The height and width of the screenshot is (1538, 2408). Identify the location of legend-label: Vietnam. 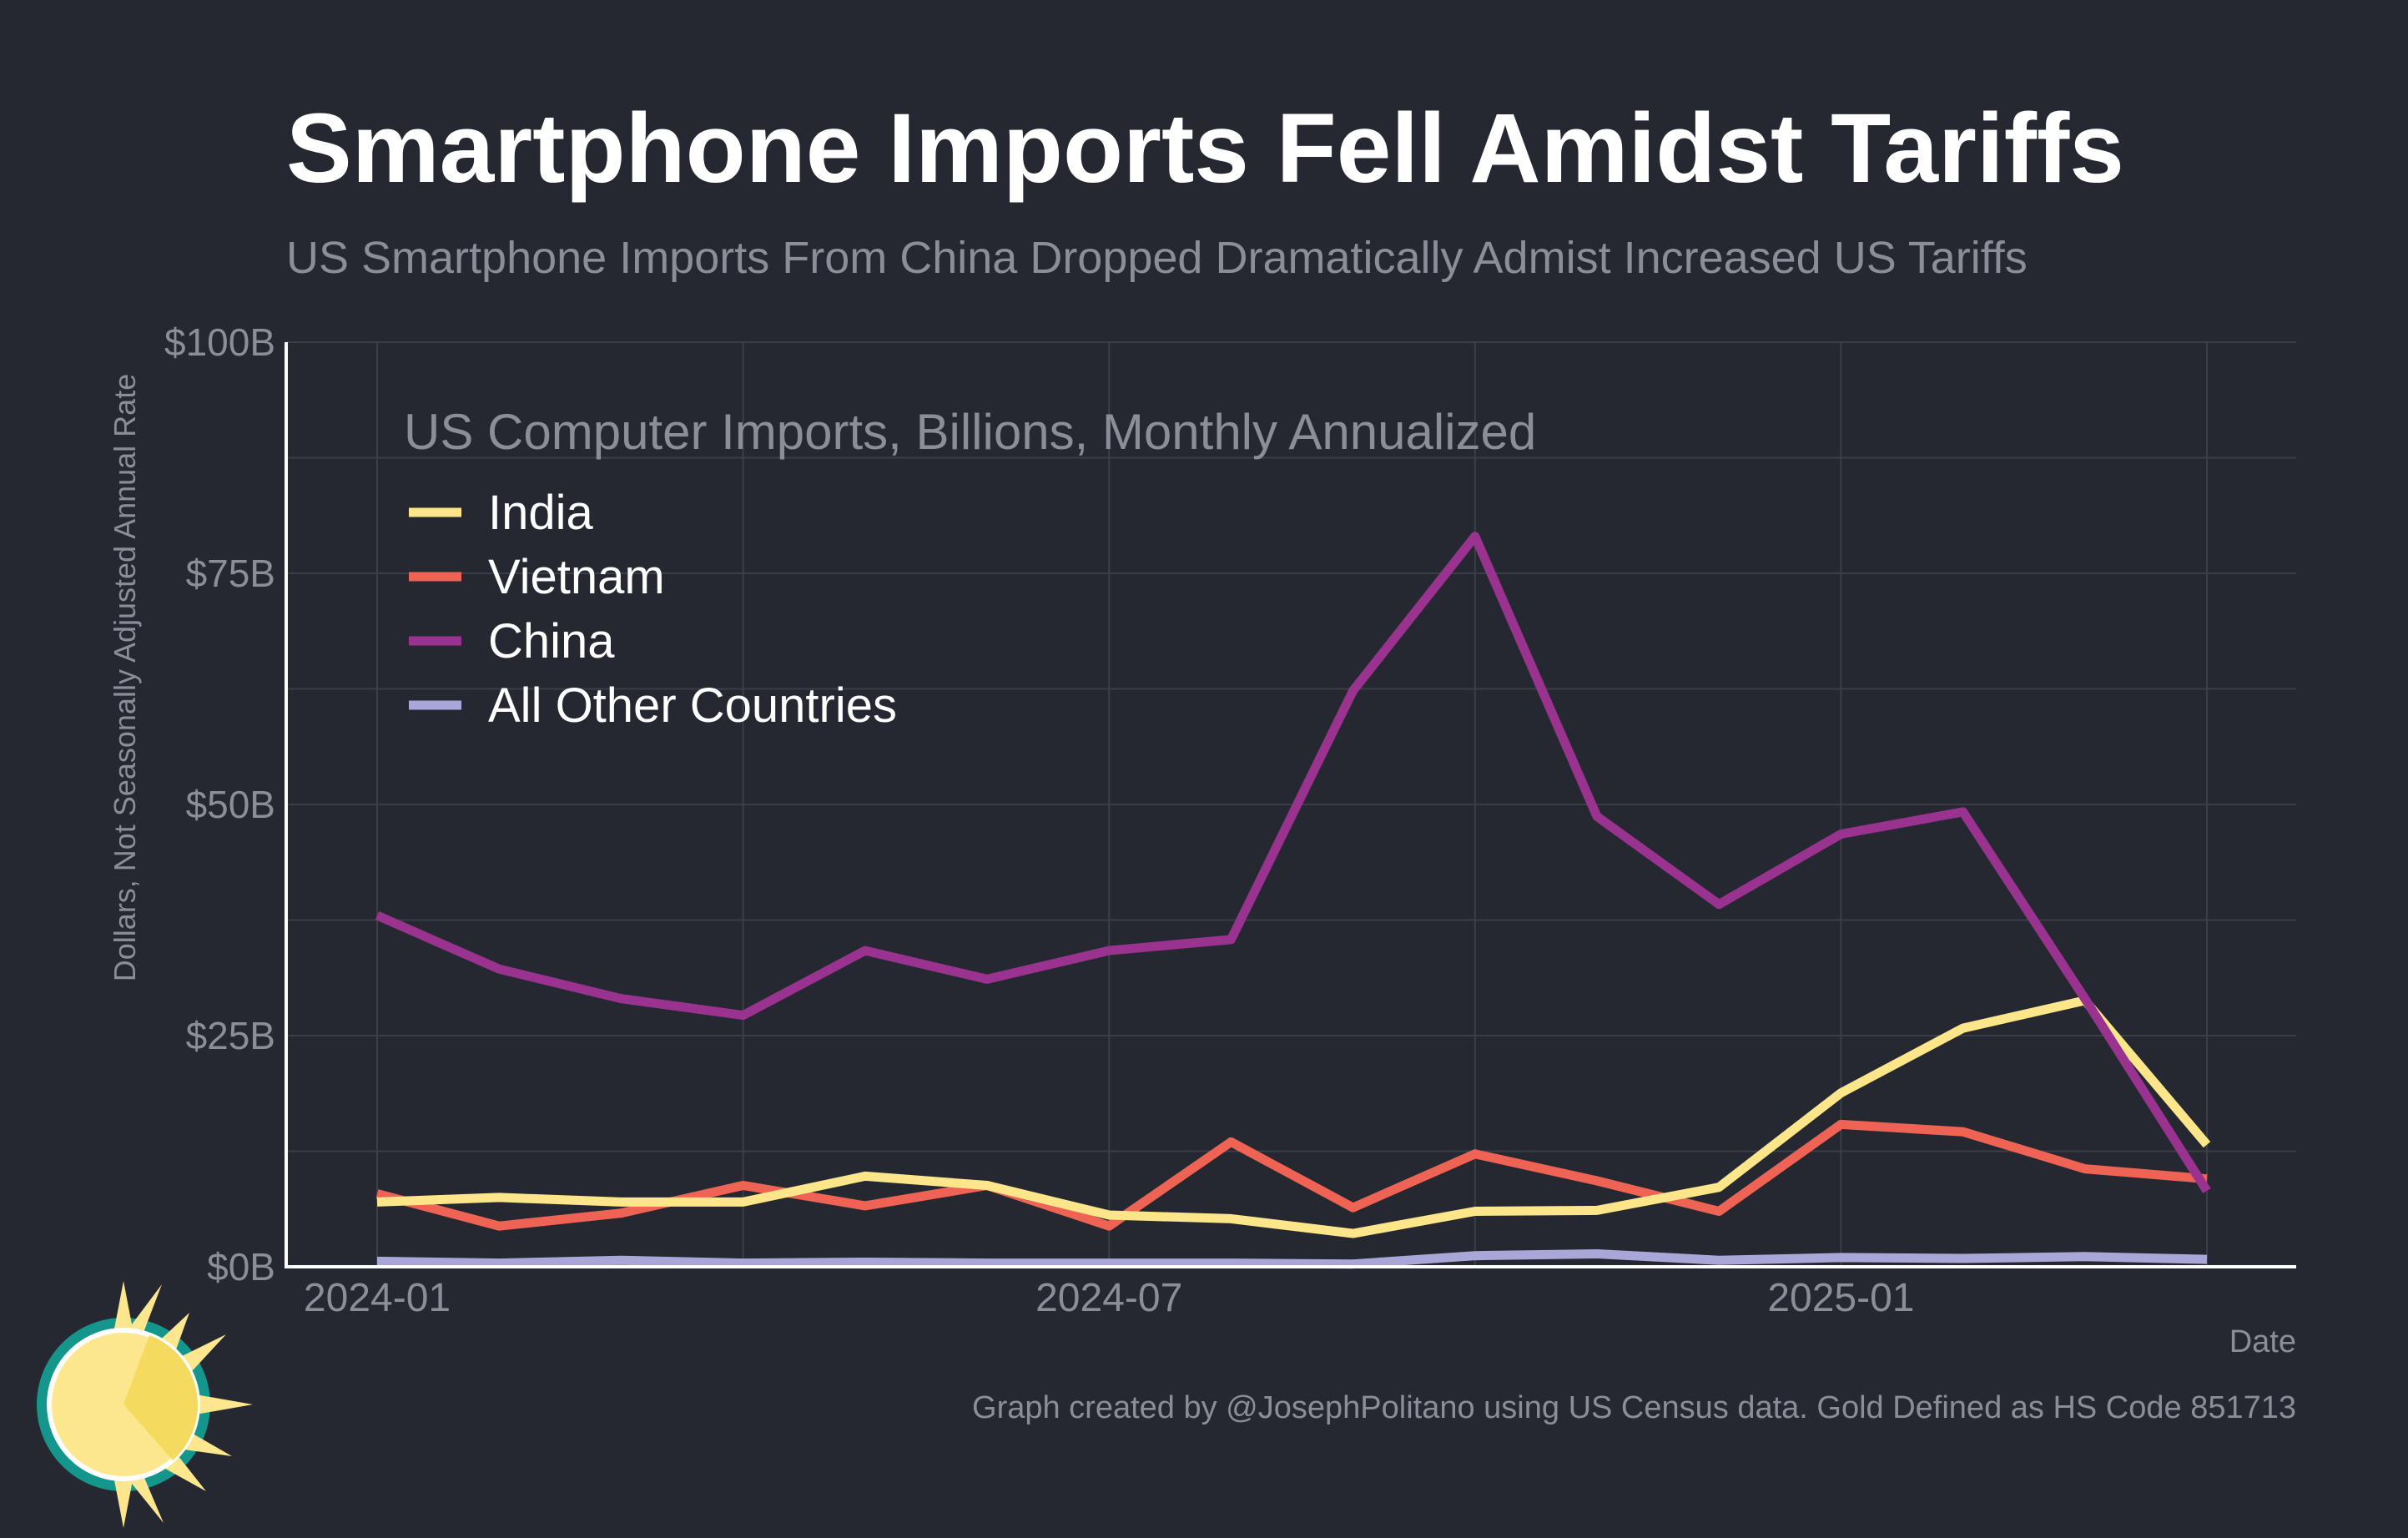
(576, 577).